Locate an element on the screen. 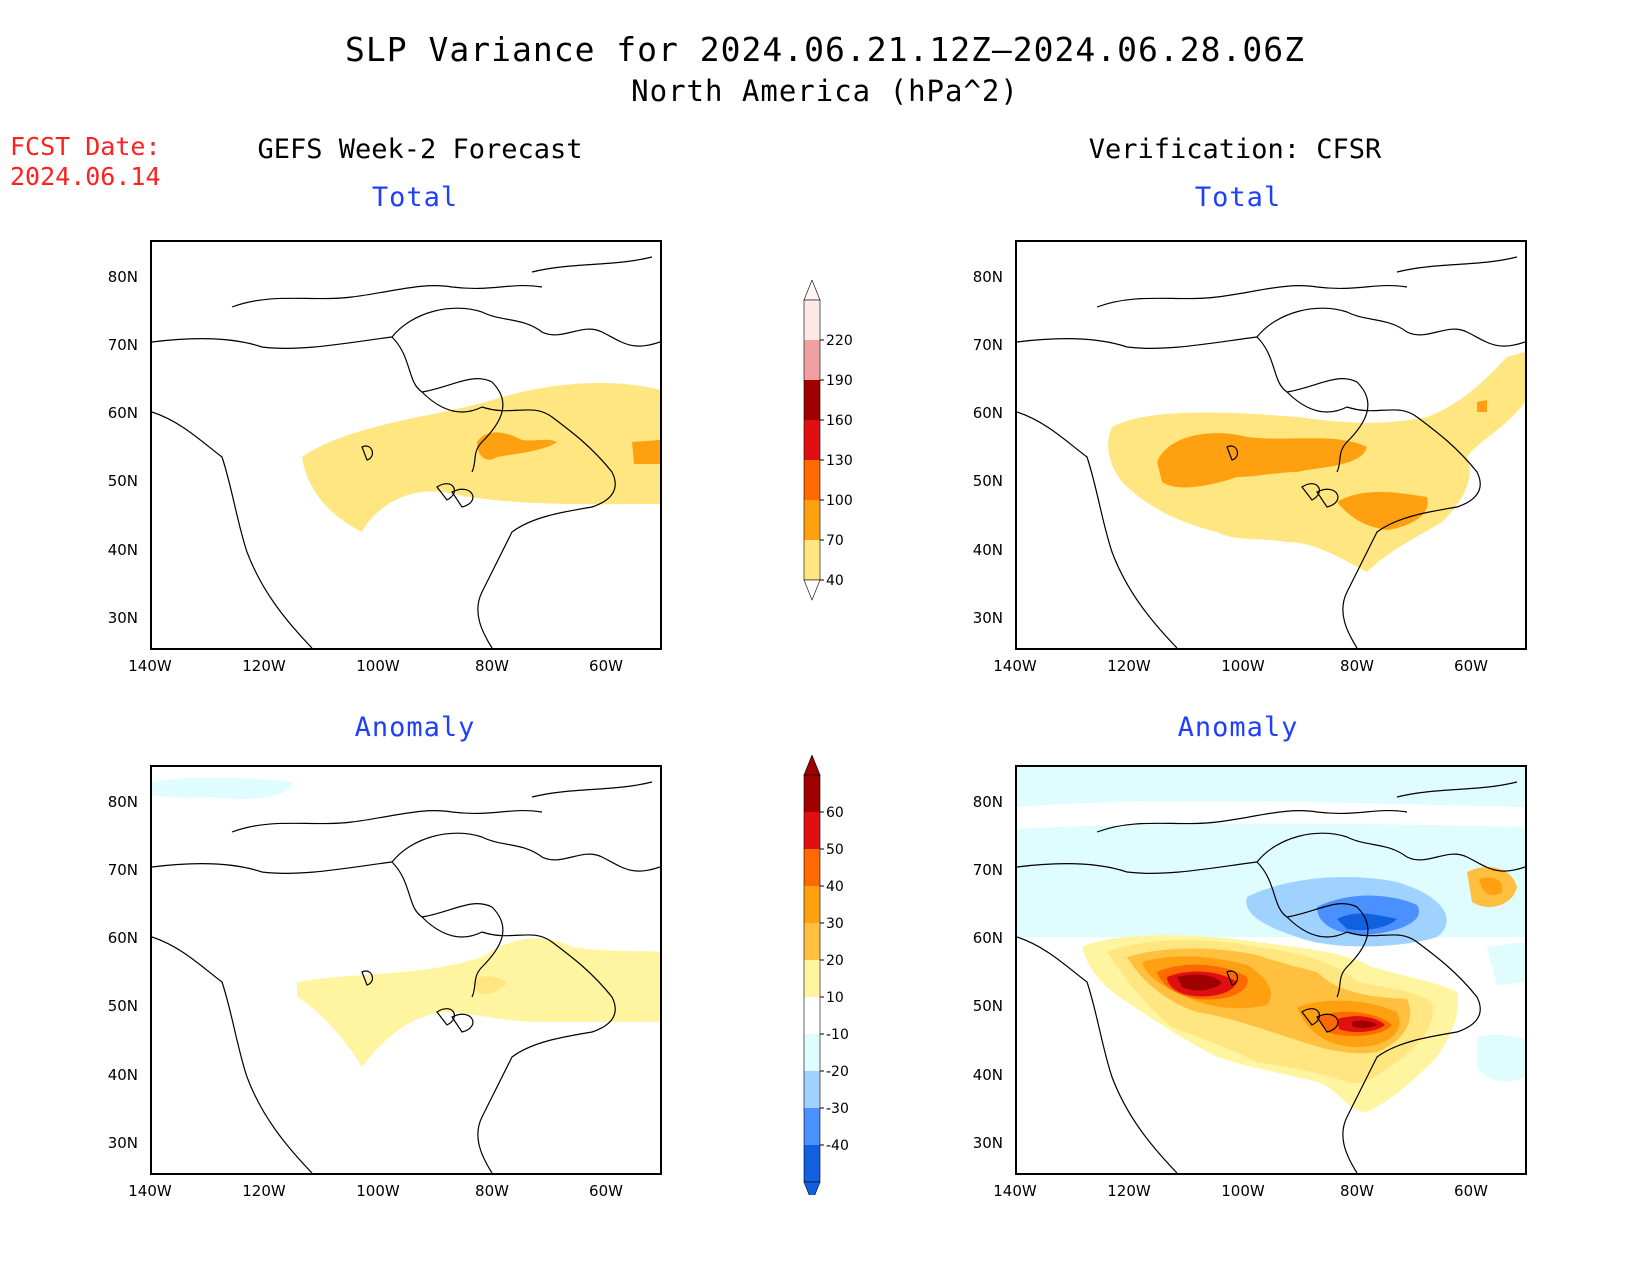 The image size is (1650, 1275). colorbar-label: 10 is located at coordinates (835, 998).